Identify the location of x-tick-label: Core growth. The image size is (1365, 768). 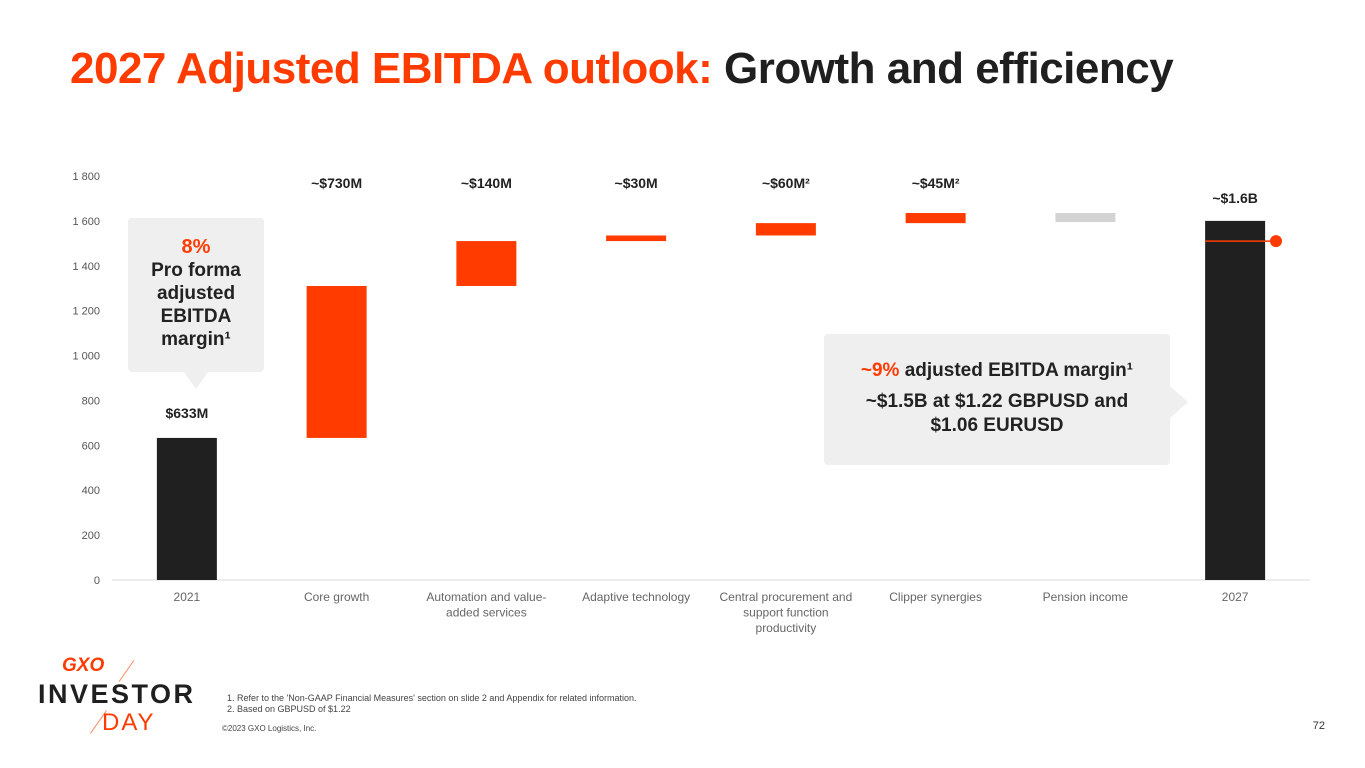
(336, 597).